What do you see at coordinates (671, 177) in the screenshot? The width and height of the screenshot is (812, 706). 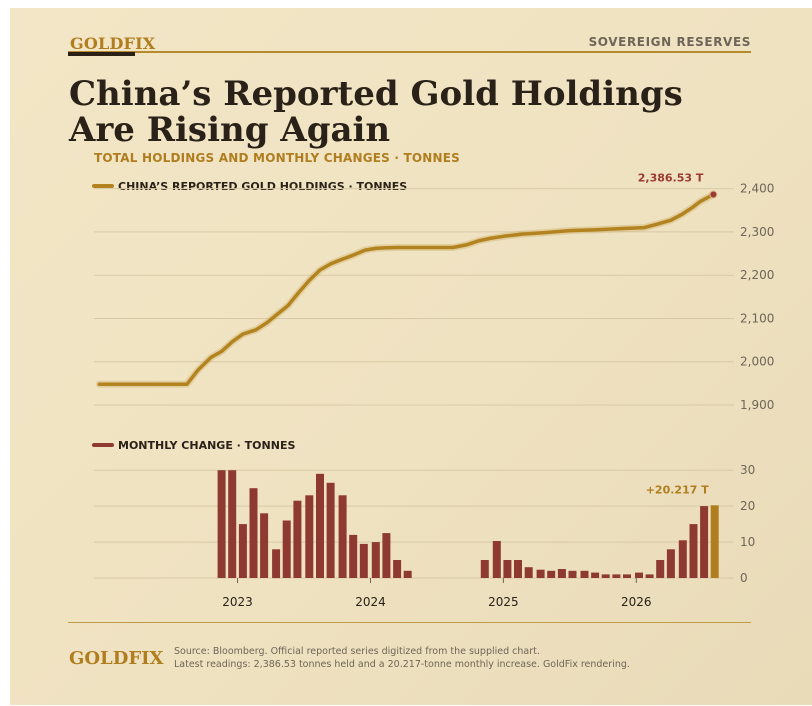 I see `holdings-end-label: 2,386.53 T` at bounding box center [671, 177].